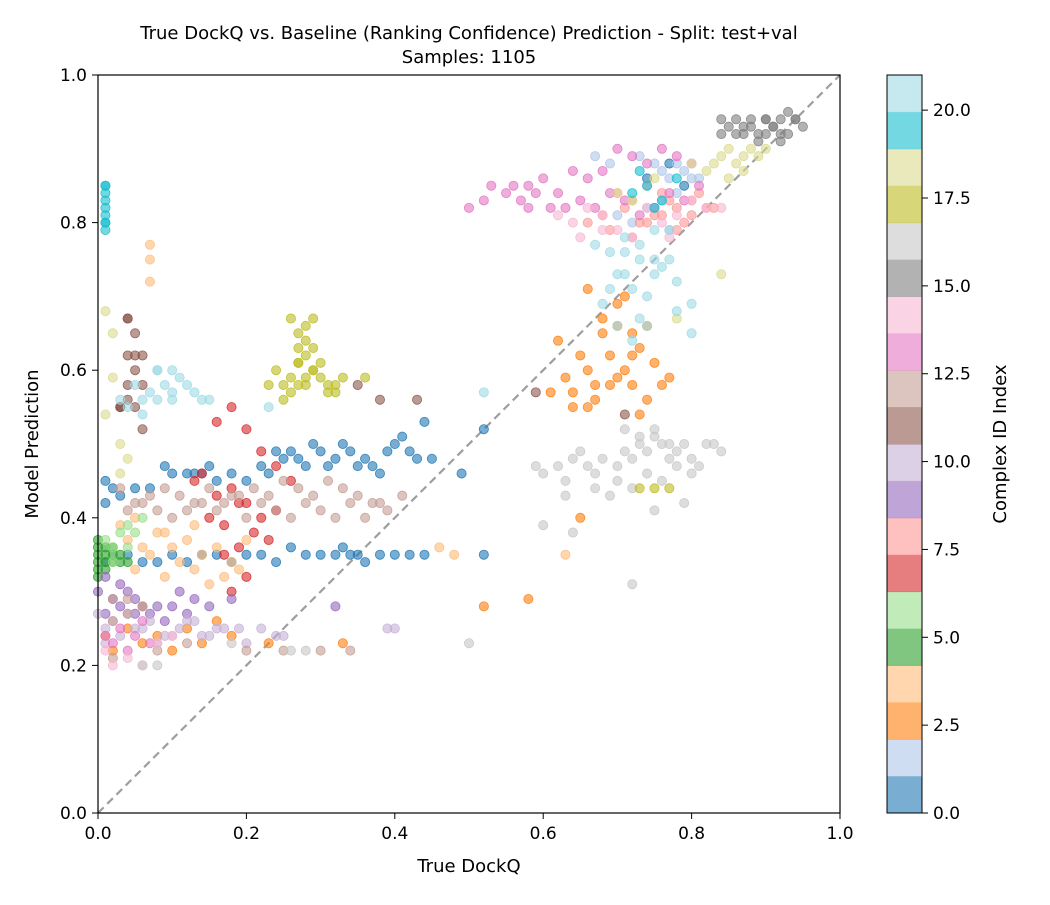 Image resolution: width=1050 pixels, height=905 pixels. Describe the element at coordinates (904, 444) in the screenshot. I see `colorbar-frame` at that location.